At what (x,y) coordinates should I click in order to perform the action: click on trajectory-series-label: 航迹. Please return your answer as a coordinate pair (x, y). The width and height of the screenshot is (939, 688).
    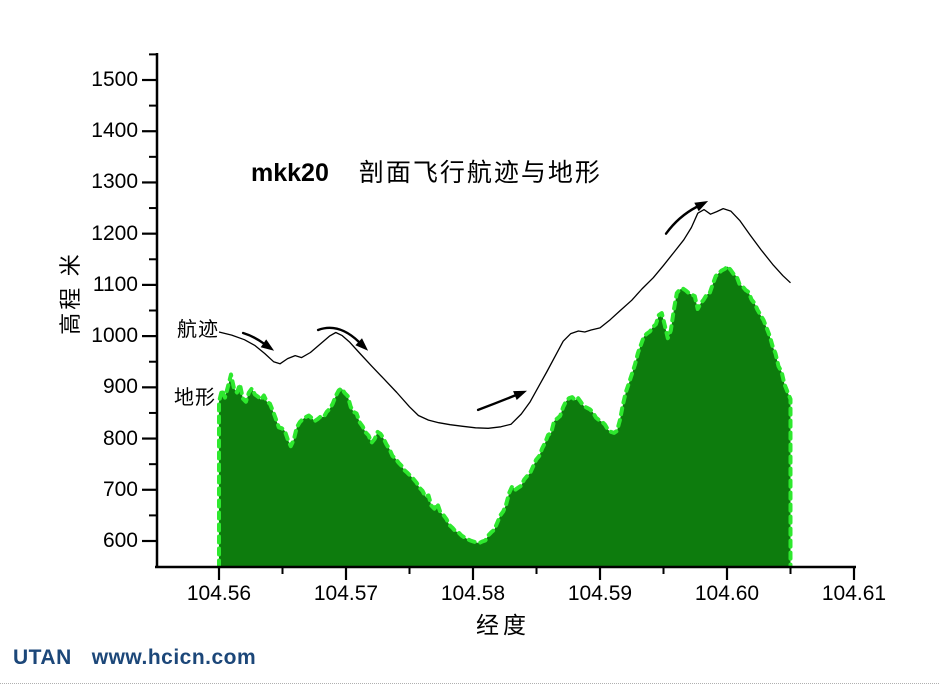
    Looking at the image, I should click on (198, 330).